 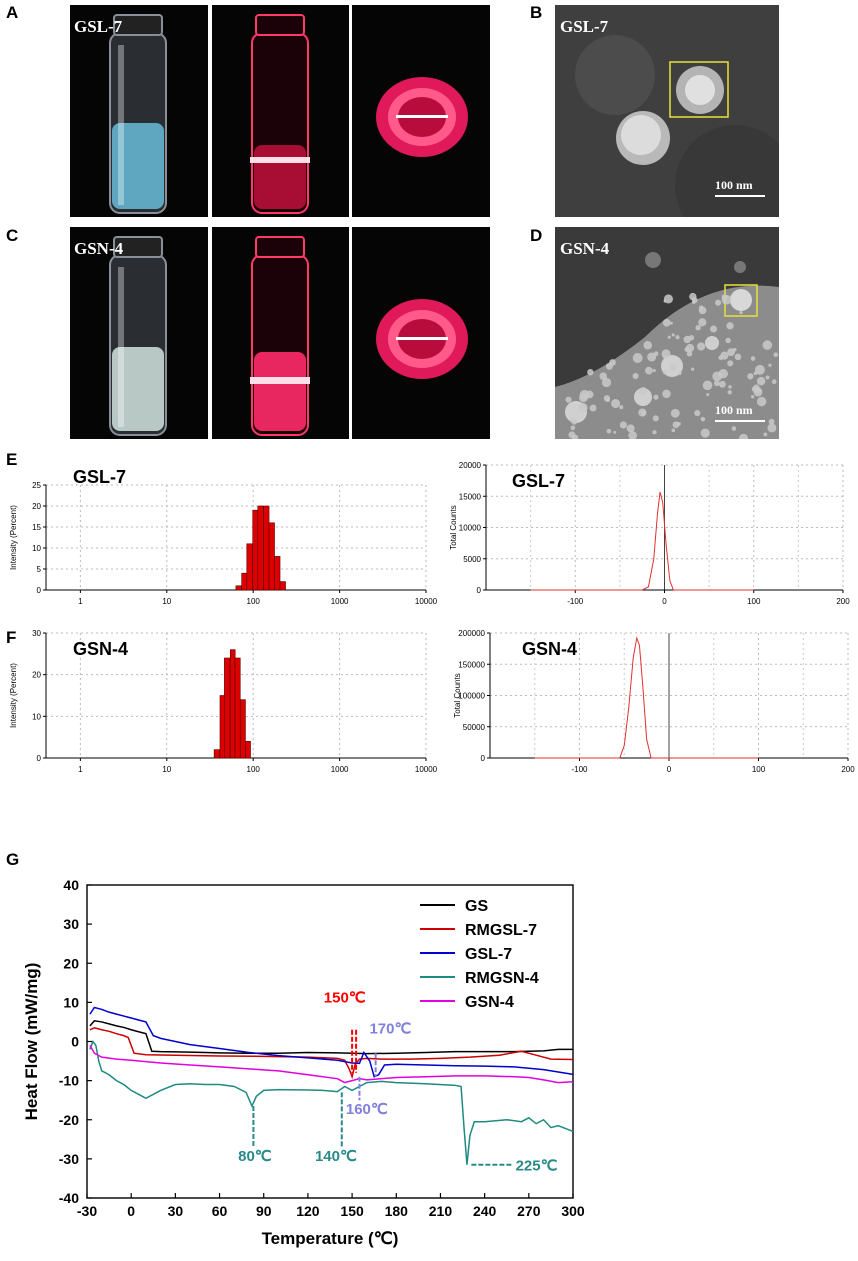 What do you see at coordinates (69, 1120) in the screenshot?
I see `y-tick-label: -20` at bounding box center [69, 1120].